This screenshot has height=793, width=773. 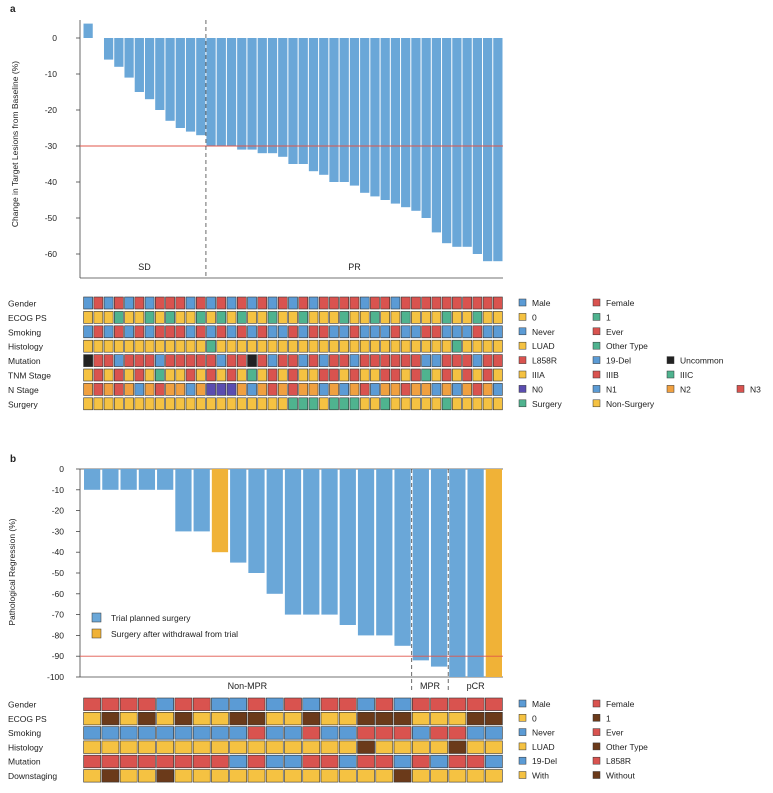 I want to click on panel-a-y-tick-label: -60, so click(x=51, y=254).